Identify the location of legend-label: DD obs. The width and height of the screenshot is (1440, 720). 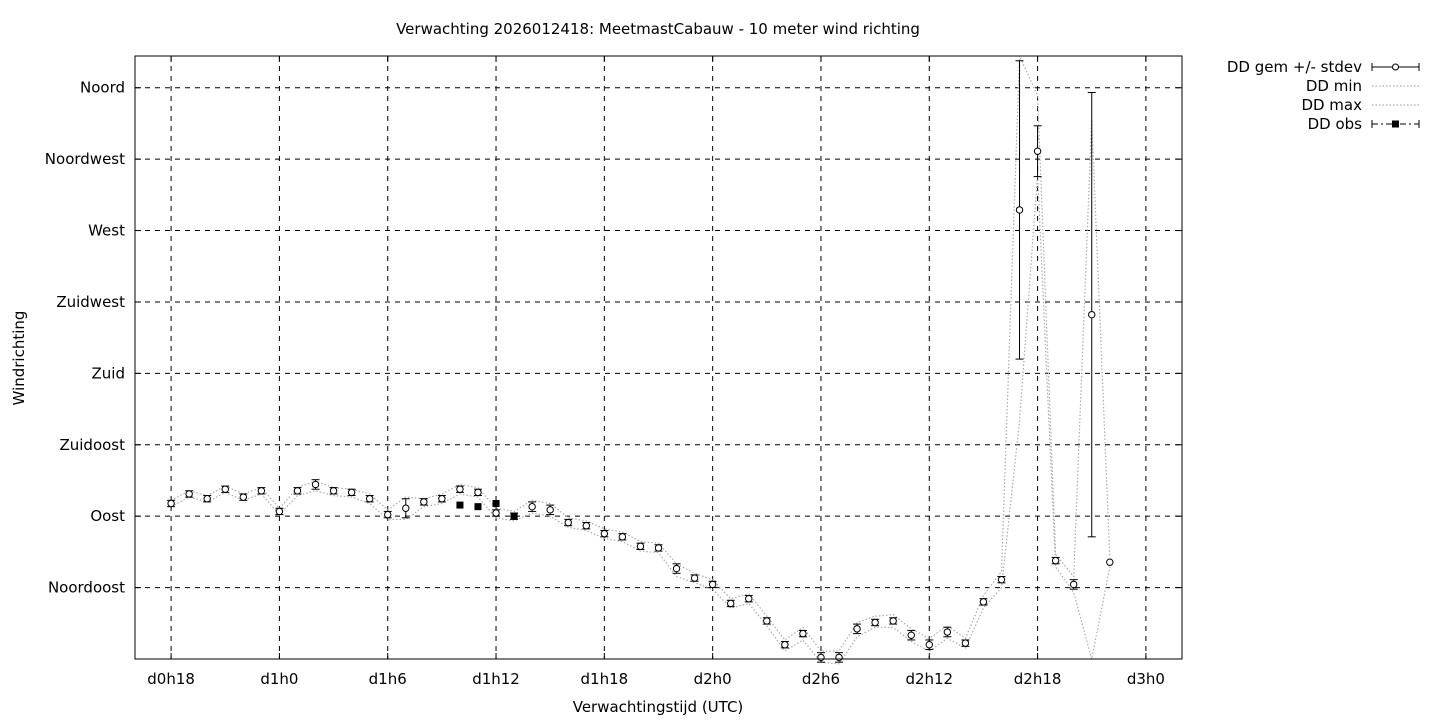
(1335, 124).